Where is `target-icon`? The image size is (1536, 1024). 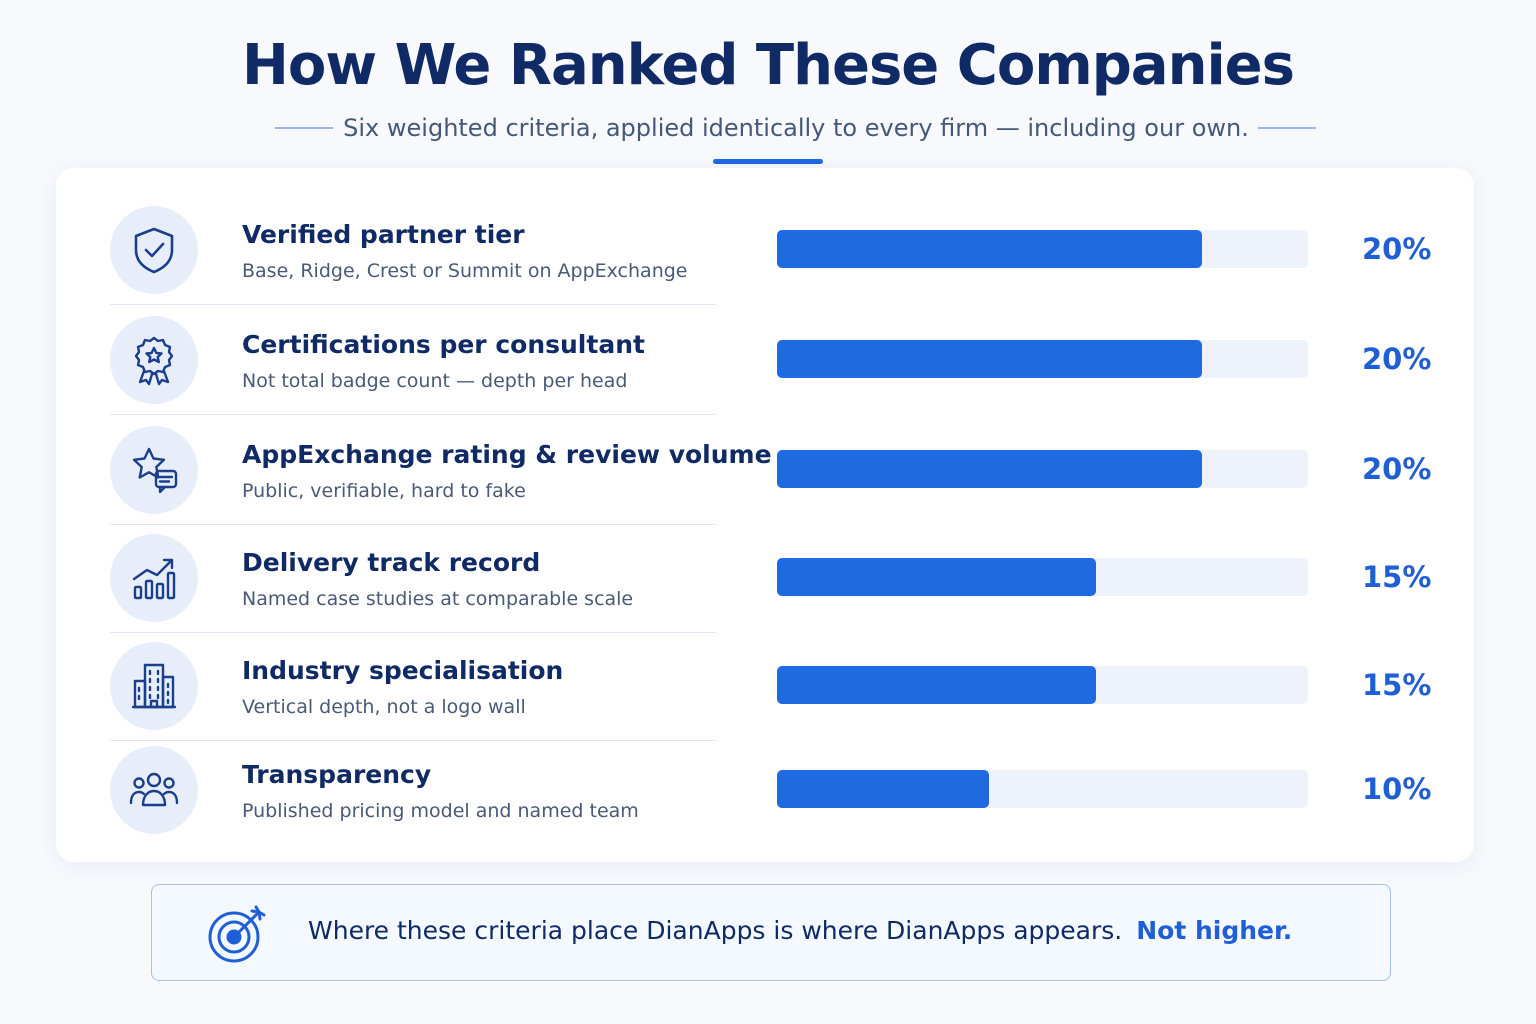 target-icon is located at coordinates (237, 934).